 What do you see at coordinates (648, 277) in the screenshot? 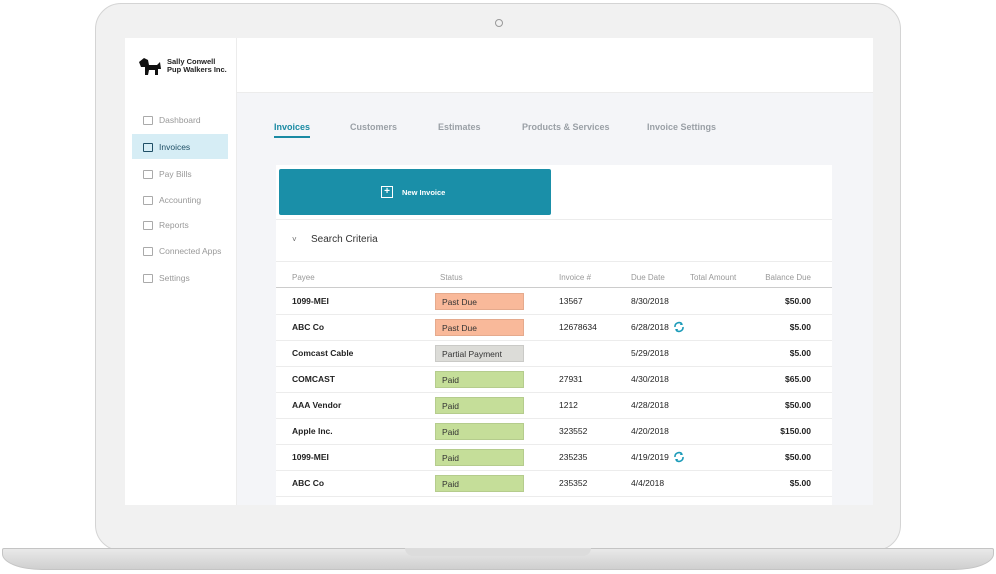
I see `column-header: Due Date` at bounding box center [648, 277].